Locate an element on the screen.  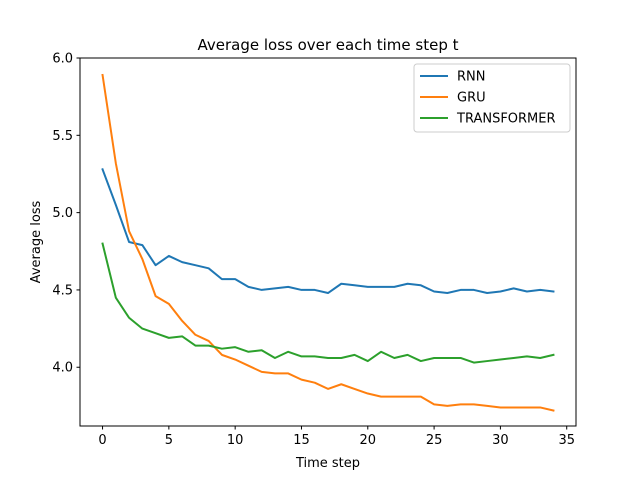
legend-box is located at coordinates (492, 98).